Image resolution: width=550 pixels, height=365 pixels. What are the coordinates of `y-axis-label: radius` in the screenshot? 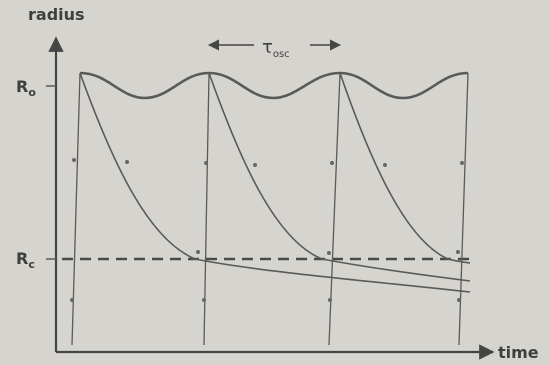 It's located at (56, 14).